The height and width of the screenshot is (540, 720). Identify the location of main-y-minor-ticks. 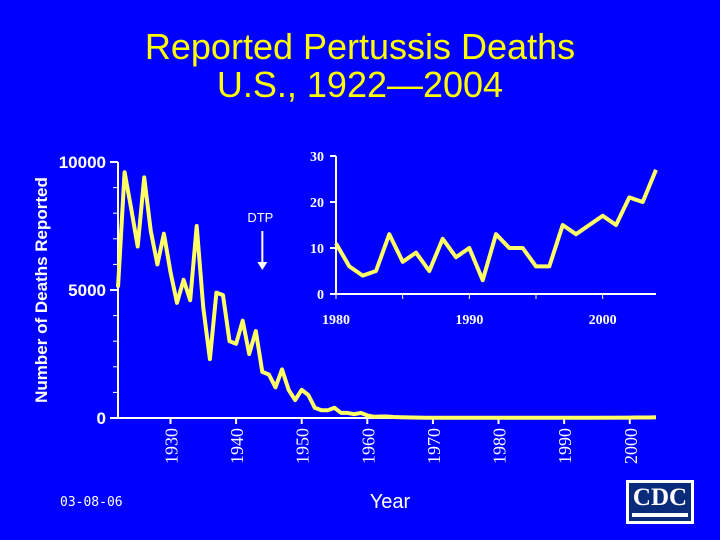
(115, 290).